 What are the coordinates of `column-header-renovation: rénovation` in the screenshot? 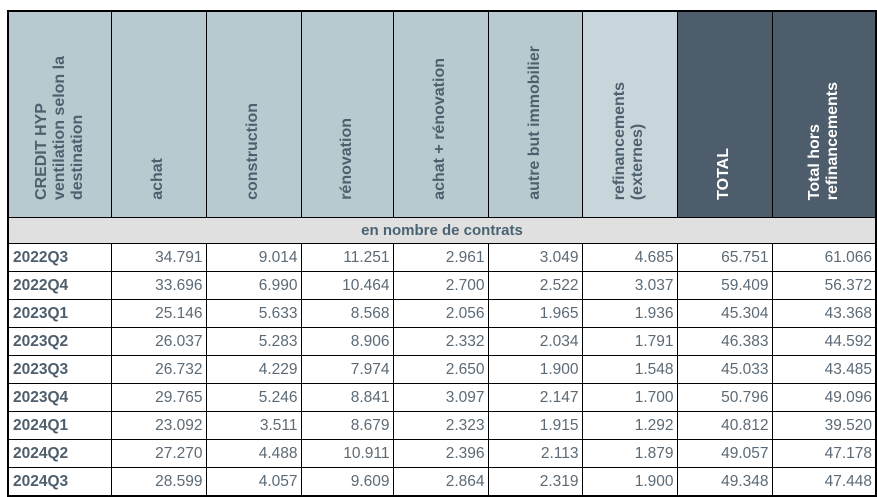 It's located at (347, 114).